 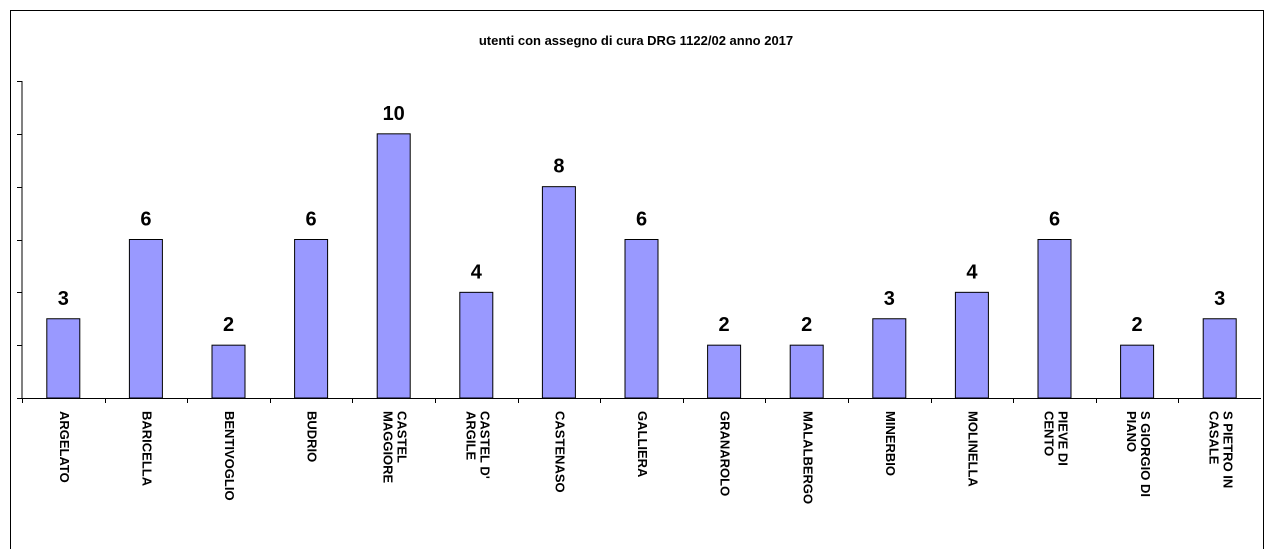 What do you see at coordinates (1220, 451) in the screenshot?
I see `x-tick-label: S PIETRO IN CASALE` at bounding box center [1220, 451].